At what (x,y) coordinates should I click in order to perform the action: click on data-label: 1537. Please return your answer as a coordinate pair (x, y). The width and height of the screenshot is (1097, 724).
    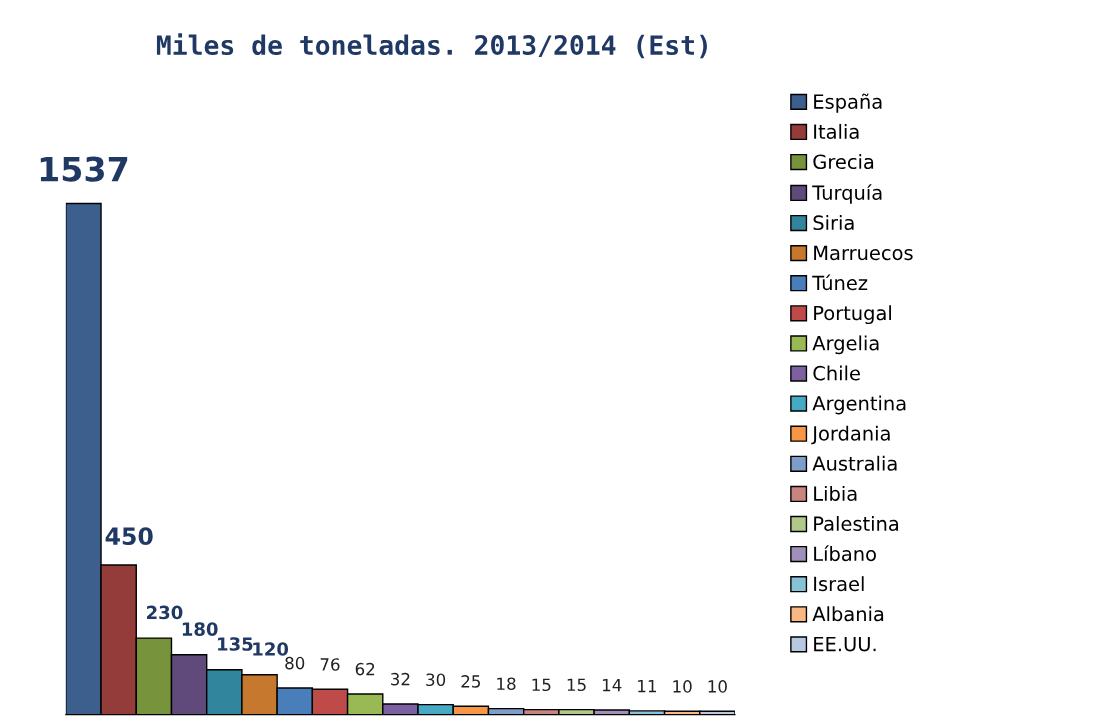
    Looking at the image, I should click on (84, 169).